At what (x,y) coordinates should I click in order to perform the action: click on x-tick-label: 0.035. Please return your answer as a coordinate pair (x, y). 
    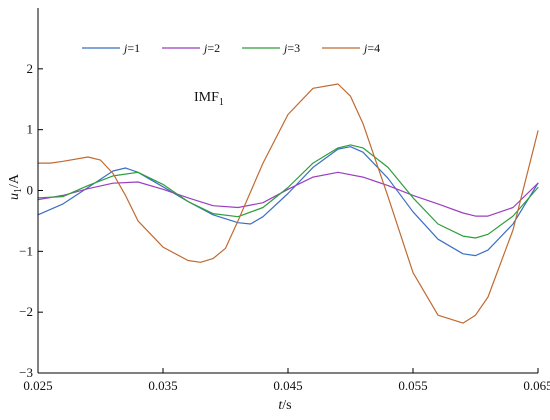
    Looking at the image, I should click on (162, 385).